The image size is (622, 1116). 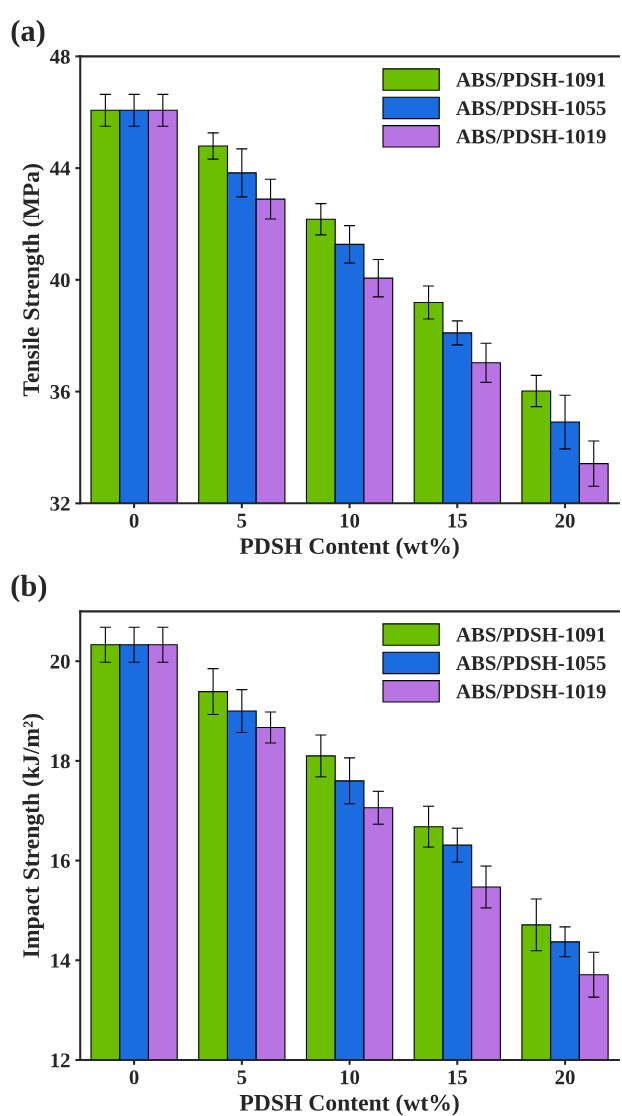 What do you see at coordinates (61, 960) in the screenshot?
I see `y-tick-label: 14` at bounding box center [61, 960].